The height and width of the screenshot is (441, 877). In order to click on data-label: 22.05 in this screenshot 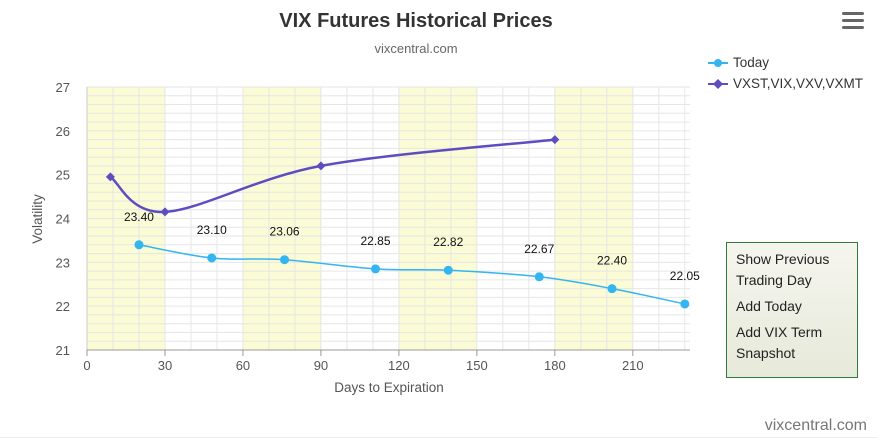, I will do `click(685, 276)`.